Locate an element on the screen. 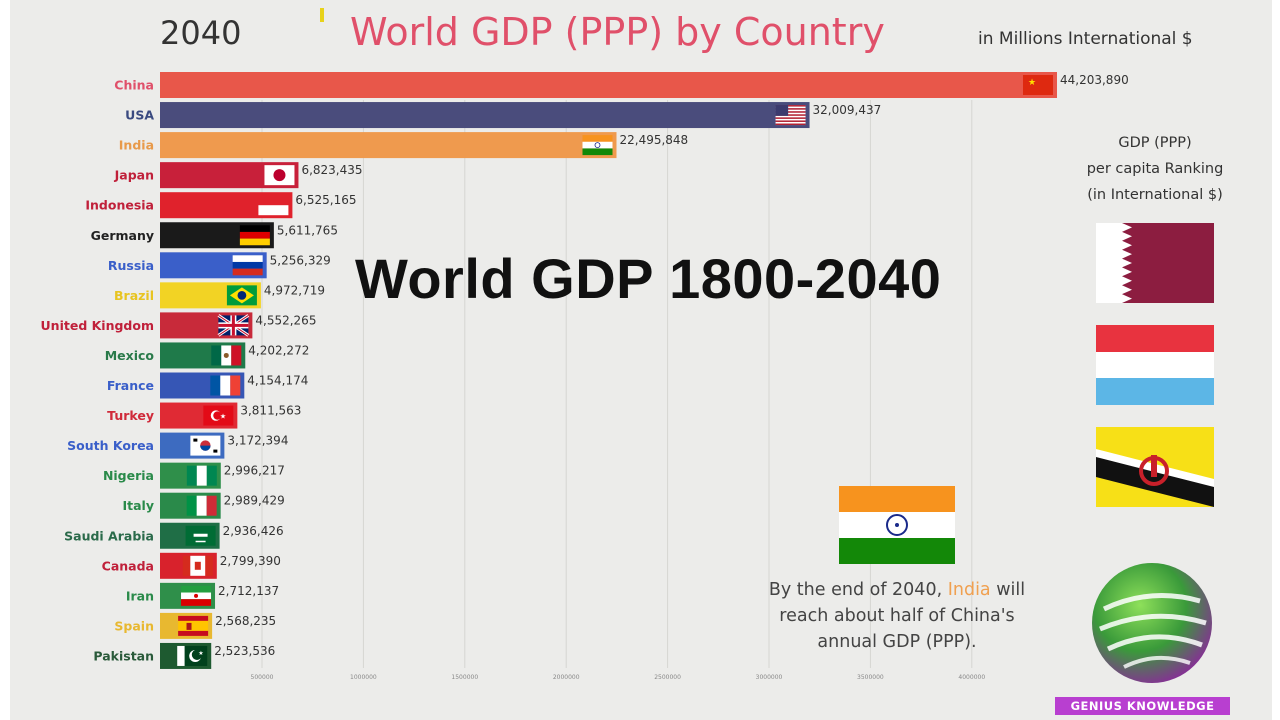  france-flag is located at coordinates (225, 385).